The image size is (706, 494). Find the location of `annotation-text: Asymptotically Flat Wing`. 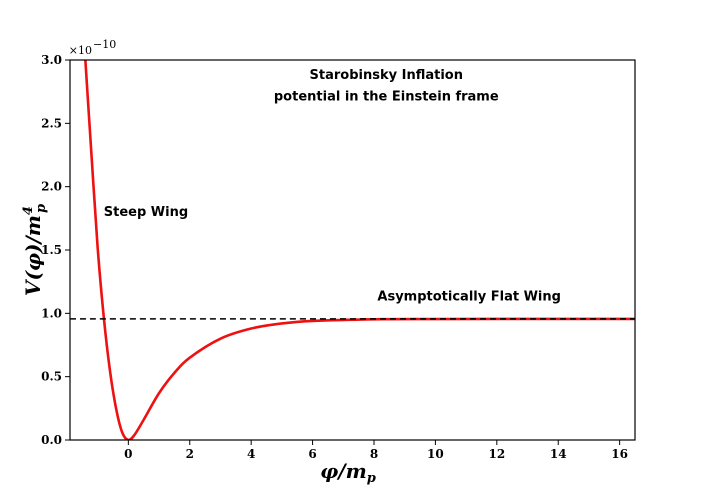

annotation-text: Asymptotically Flat Wing is located at coordinates (469, 297).